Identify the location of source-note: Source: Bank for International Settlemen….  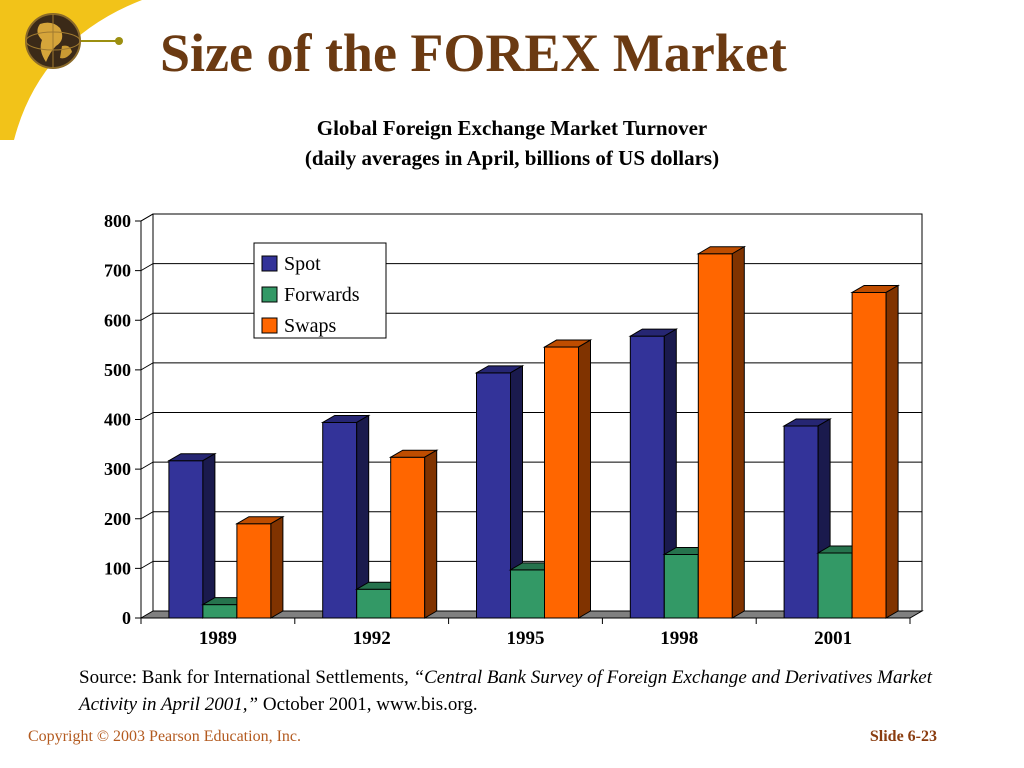
(519, 691).